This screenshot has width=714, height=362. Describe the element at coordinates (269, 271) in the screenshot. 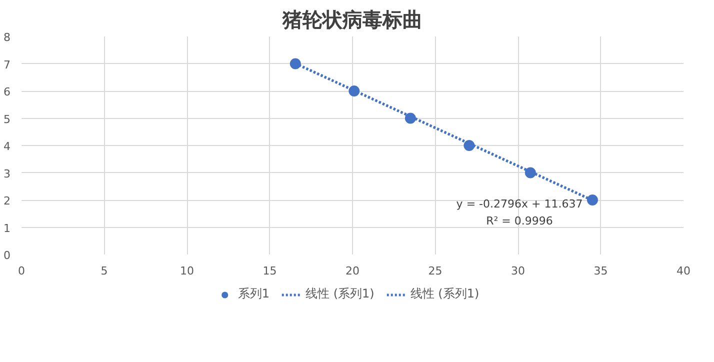

I see `x-tick-label: 15` at that location.